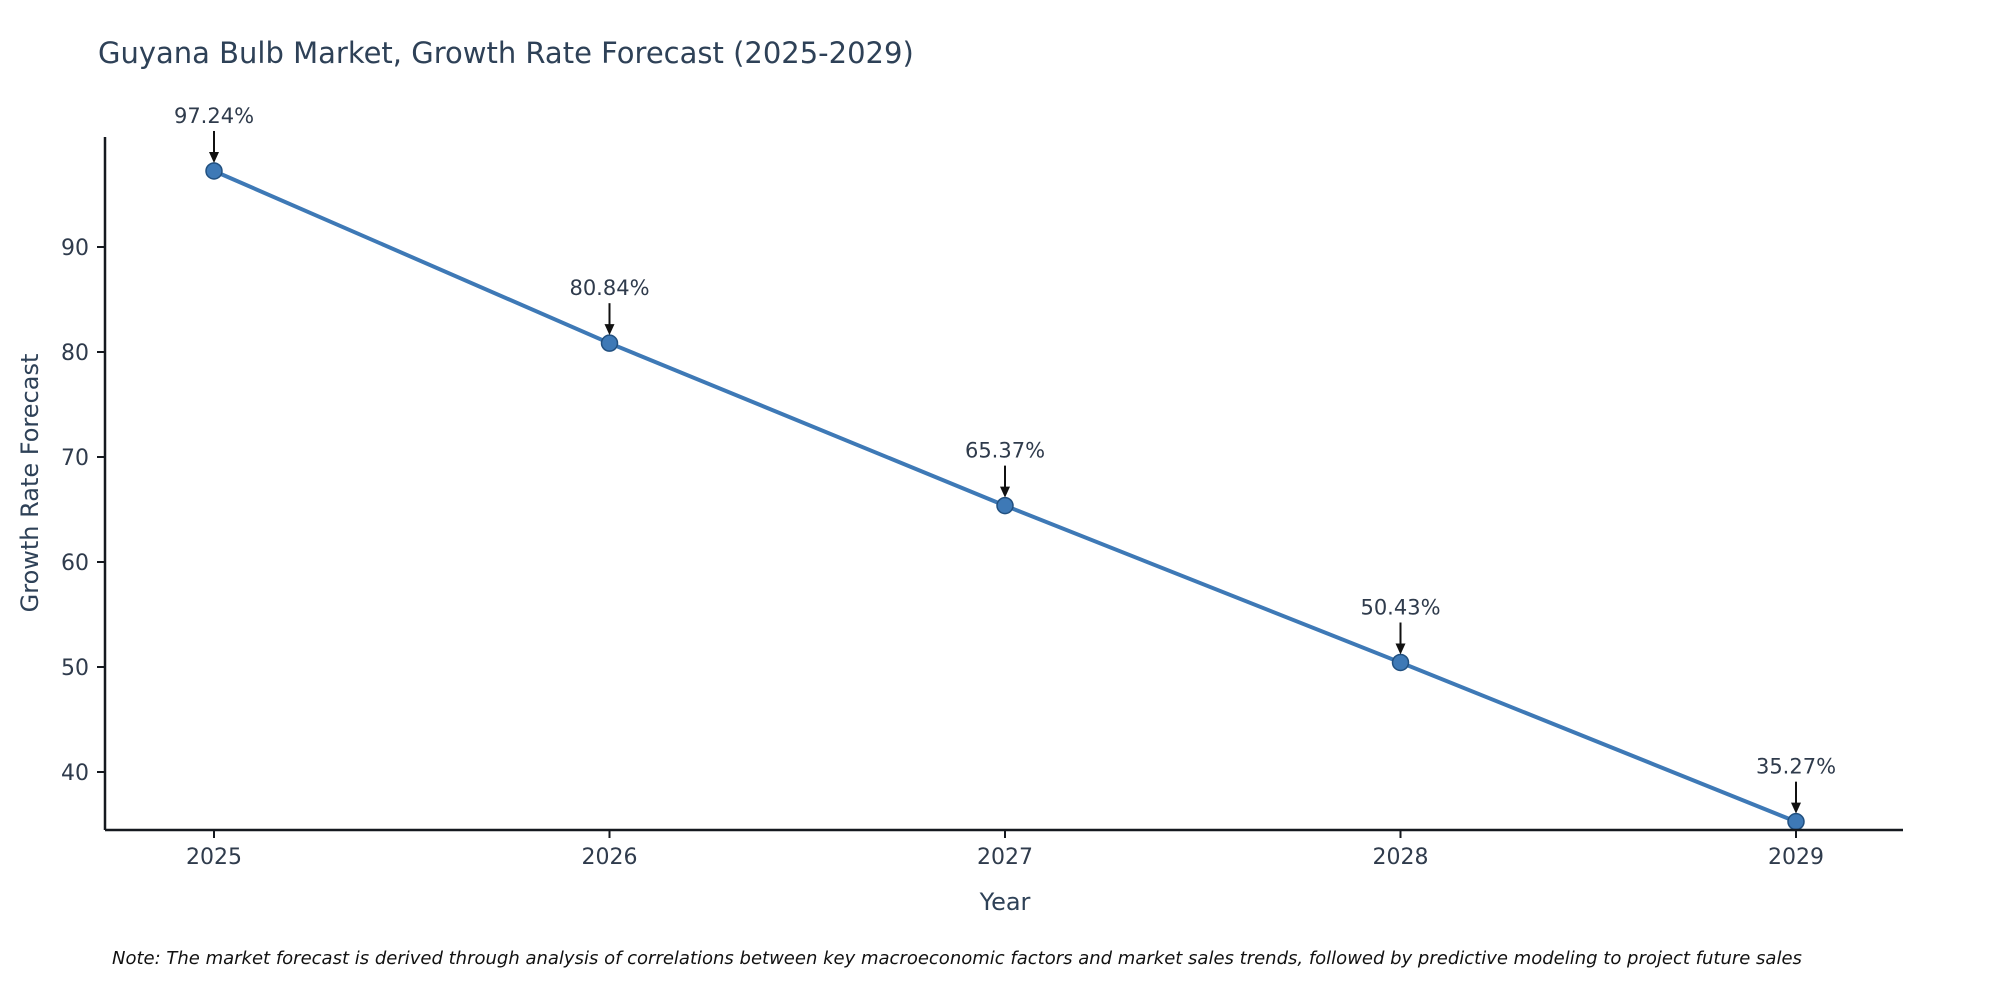 The image size is (2000, 1000). Describe the element at coordinates (75, 668) in the screenshot. I see `y-tick-label: 50` at that location.